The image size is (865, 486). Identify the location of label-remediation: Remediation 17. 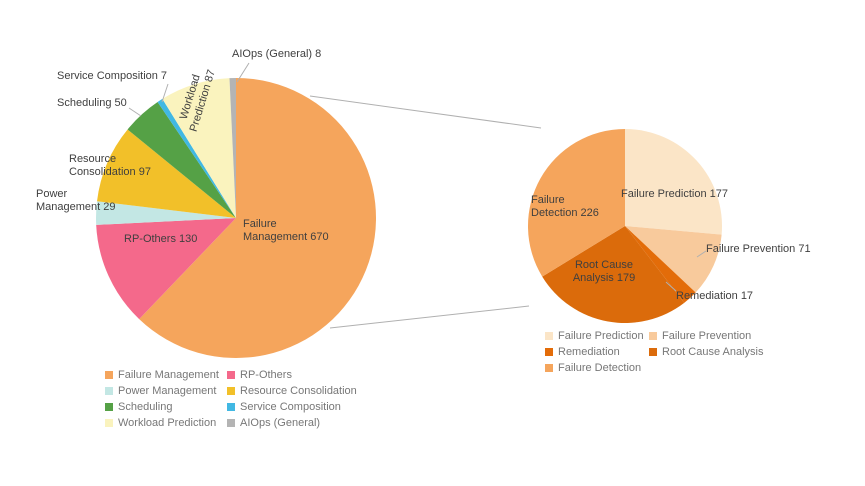
(715, 296).